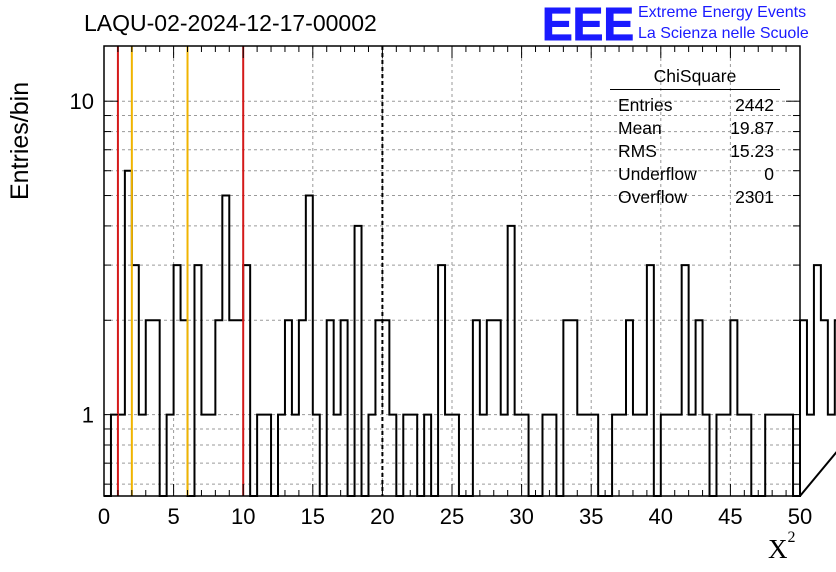  I want to click on x-tick-label: 30, so click(521, 516).